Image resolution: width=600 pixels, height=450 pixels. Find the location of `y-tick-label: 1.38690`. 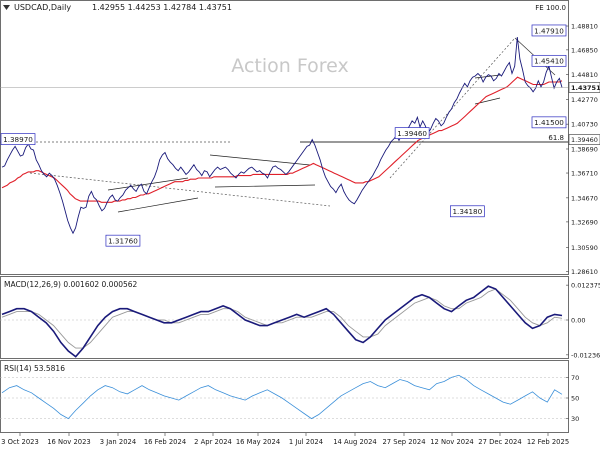

y-tick-label: 1.38690 is located at coordinates (584, 149).